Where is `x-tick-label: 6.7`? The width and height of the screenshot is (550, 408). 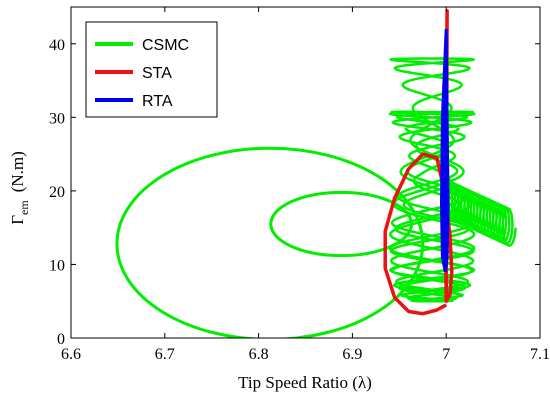
x-tick-label: 6.7 is located at coordinates (165, 354).